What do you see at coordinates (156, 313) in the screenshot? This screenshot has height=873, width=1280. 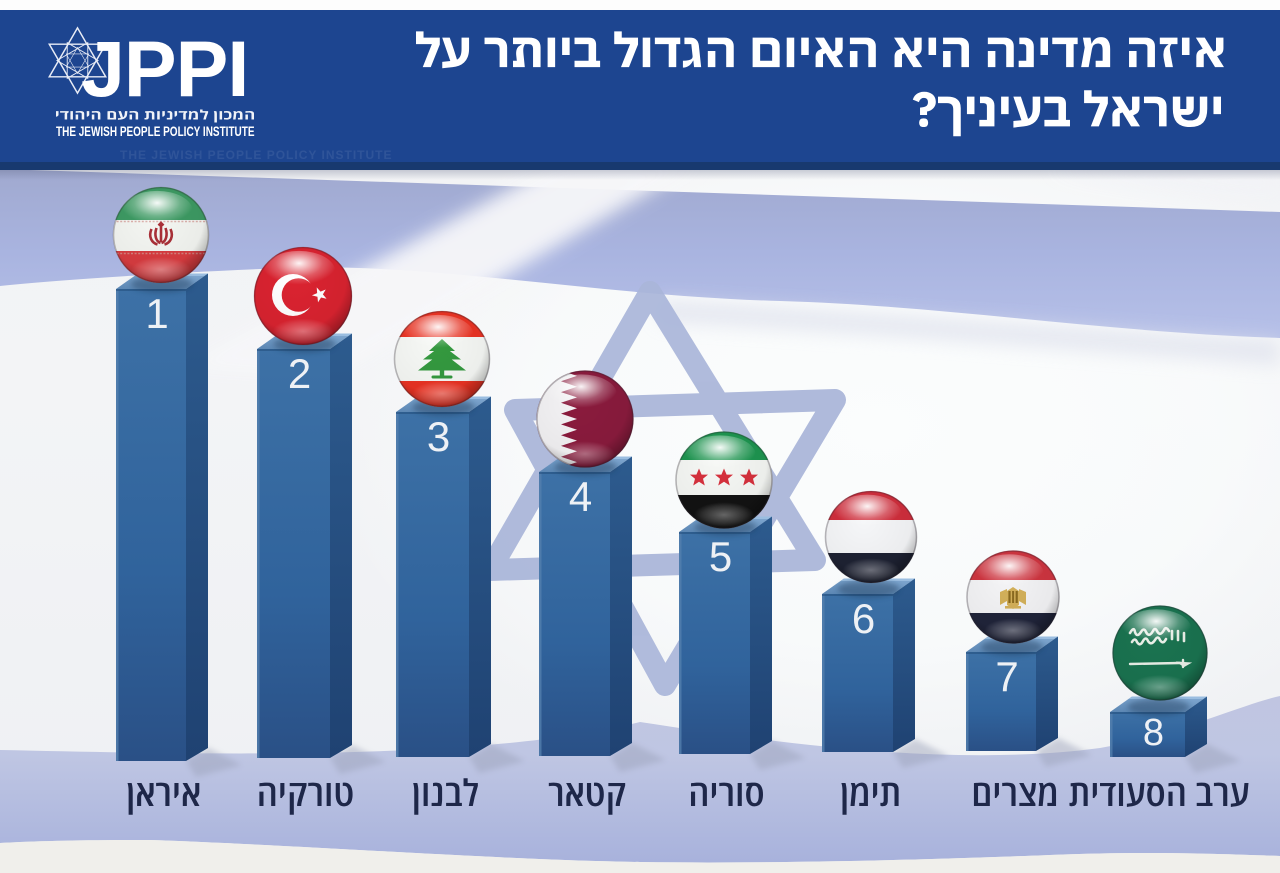 I see `svg-text: 1` at bounding box center [156, 313].